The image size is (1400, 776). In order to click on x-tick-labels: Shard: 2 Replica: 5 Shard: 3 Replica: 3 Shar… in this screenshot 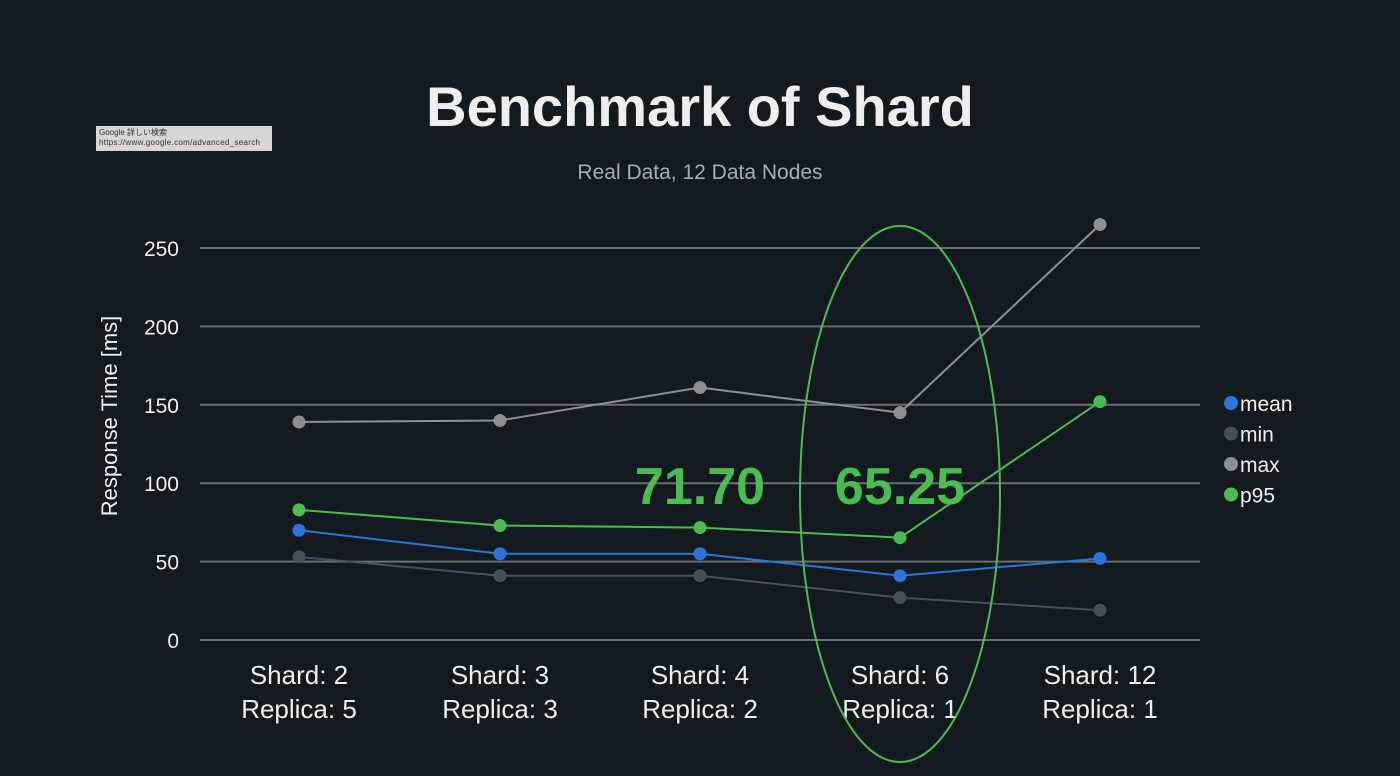, I will do `click(699, 692)`.